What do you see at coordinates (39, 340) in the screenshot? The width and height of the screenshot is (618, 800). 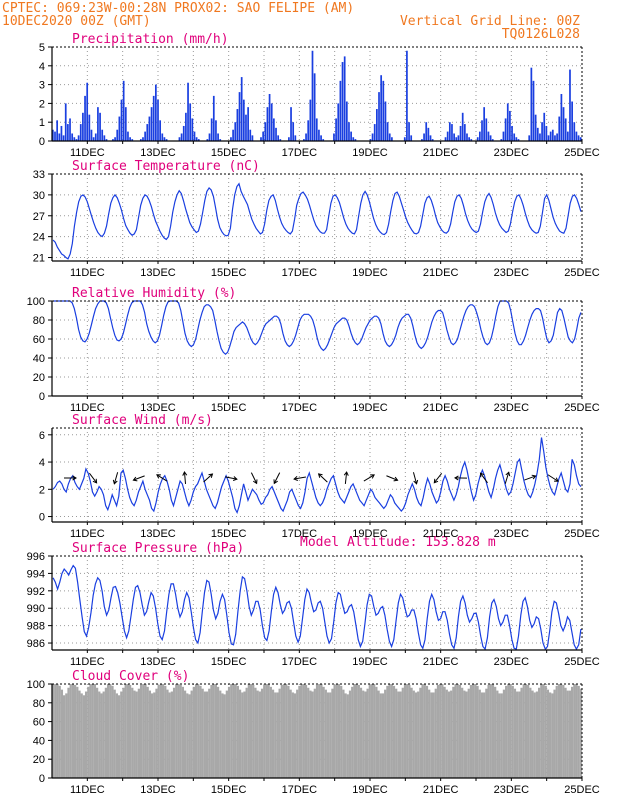 I see `y-tick-label: 60` at bounding box center [39, 340].